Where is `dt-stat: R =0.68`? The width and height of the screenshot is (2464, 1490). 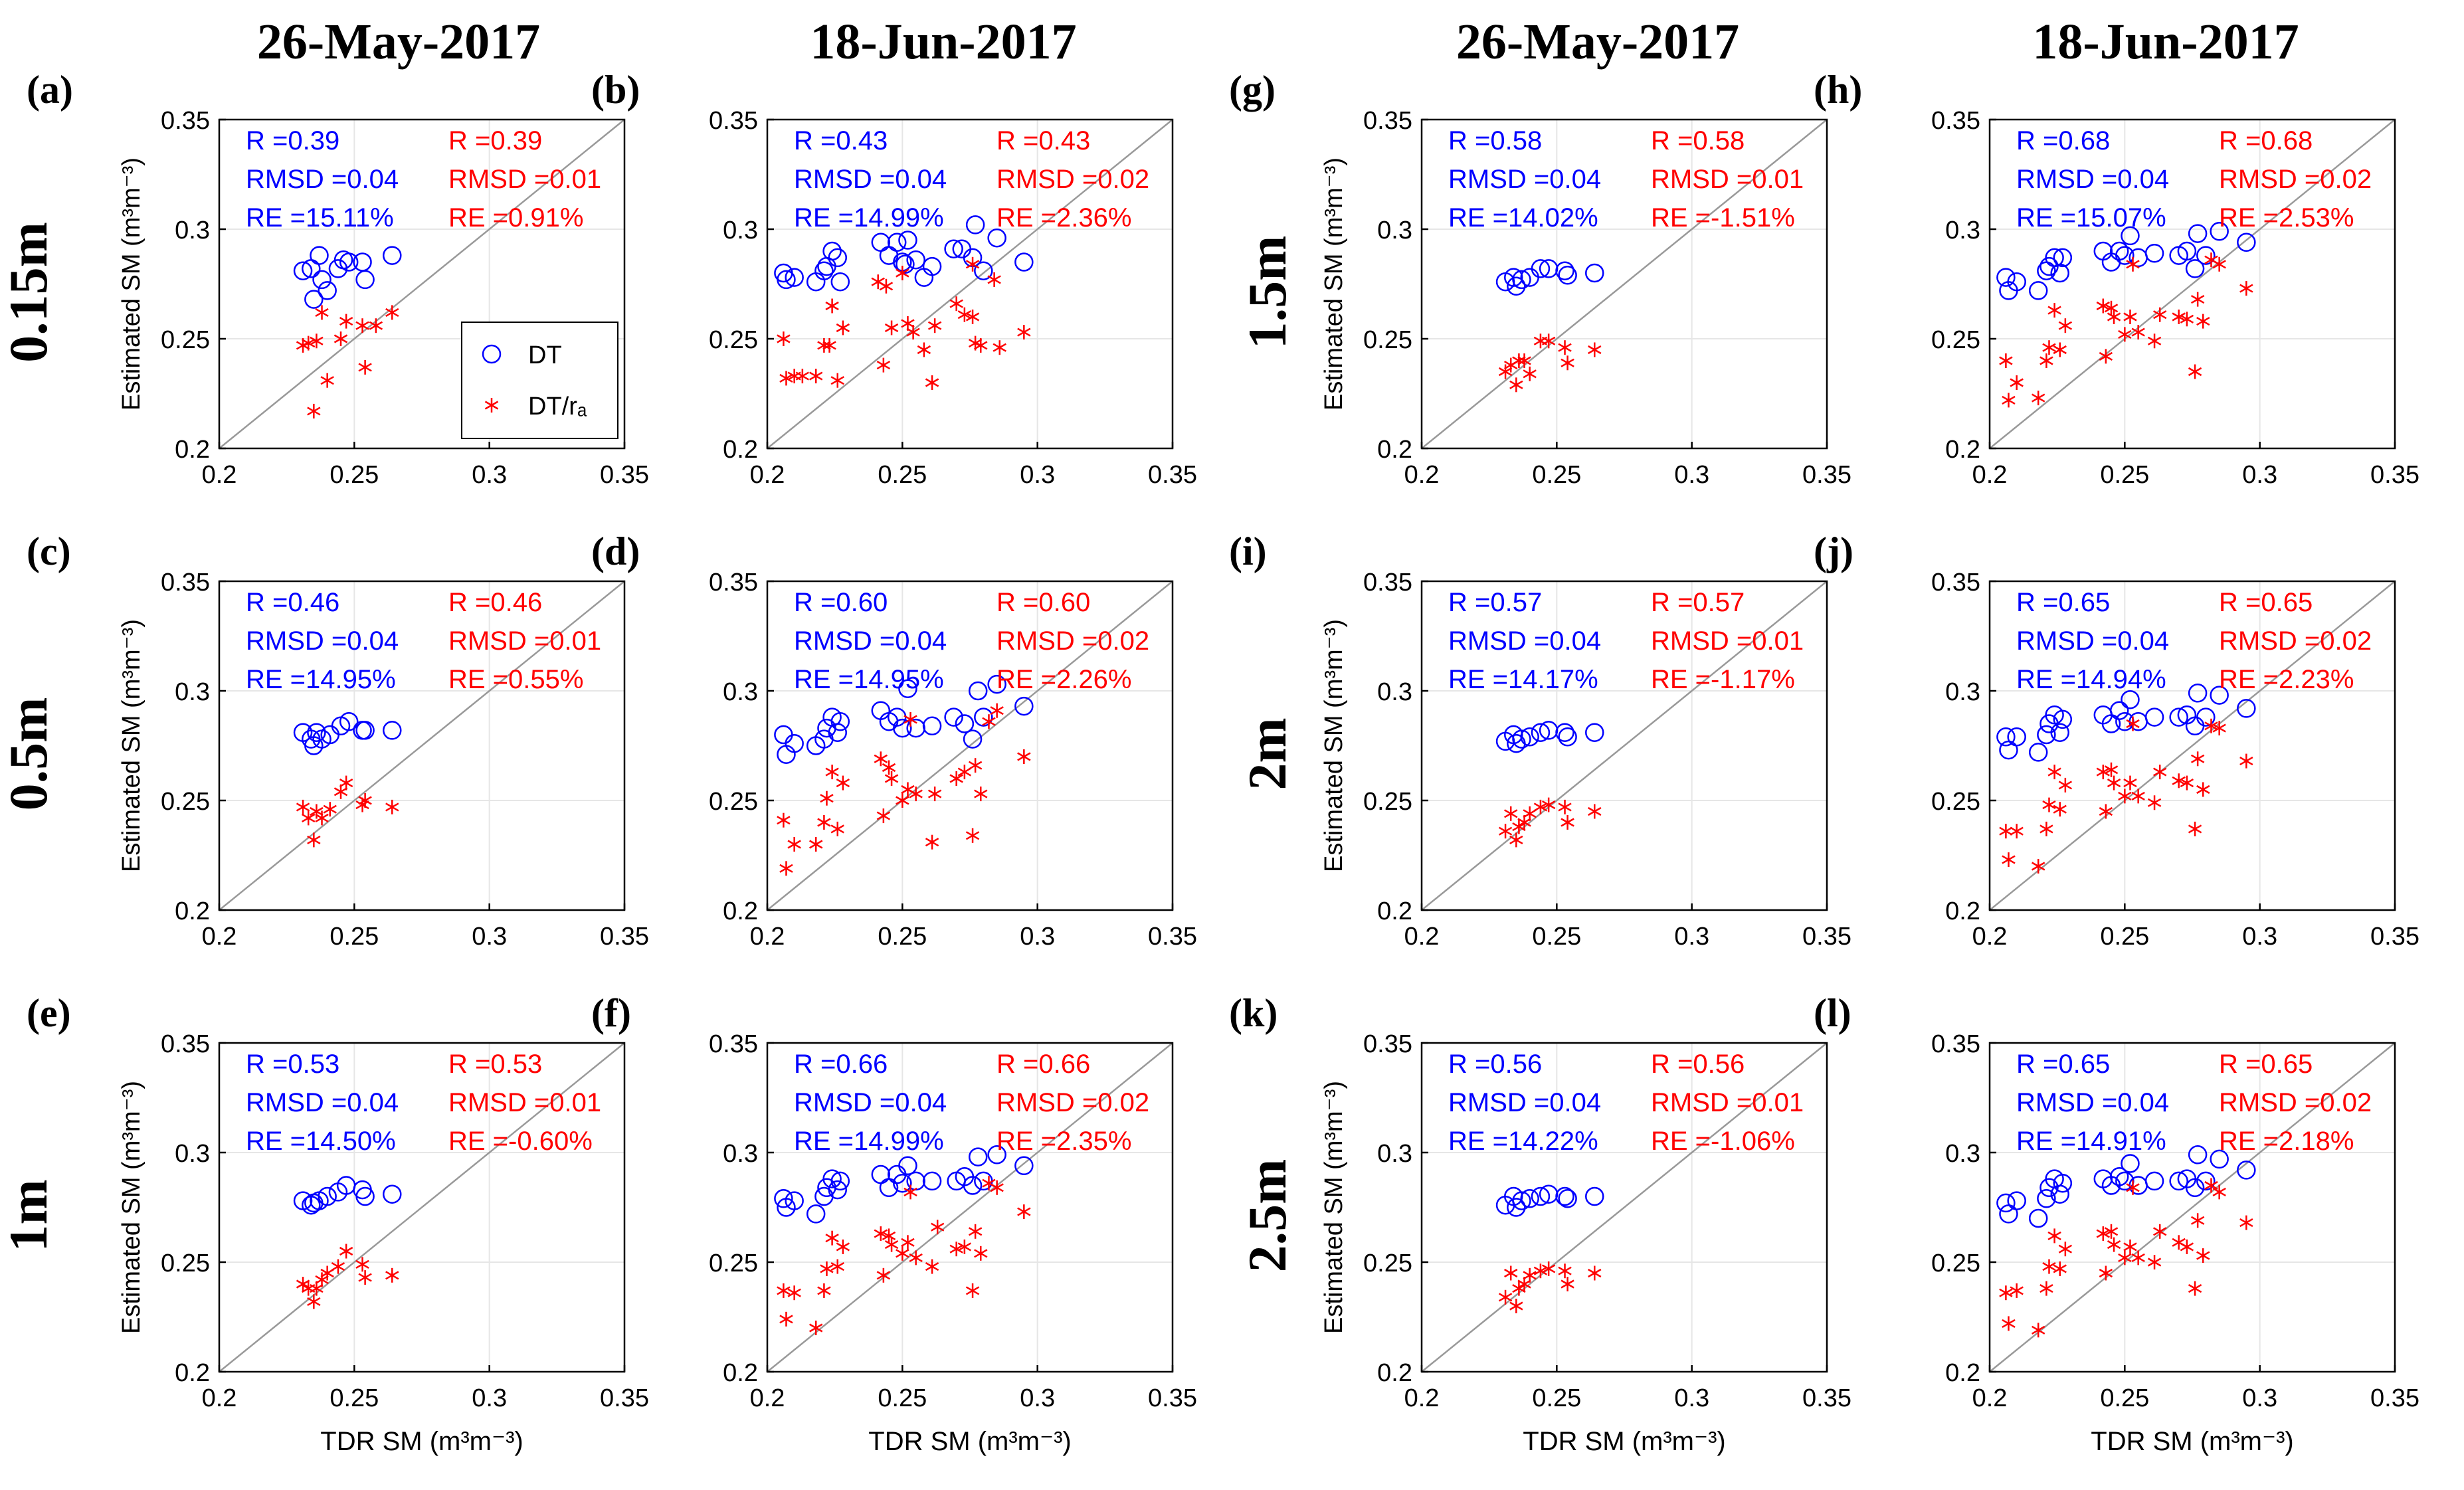
dt-stat: R =0.68 is located at coordinates (2063, 140).